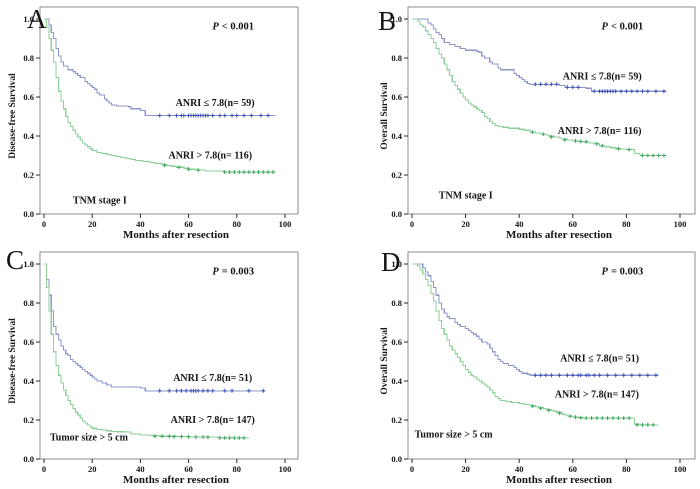  I want to click on panel-letter: C, so click(15, 260).